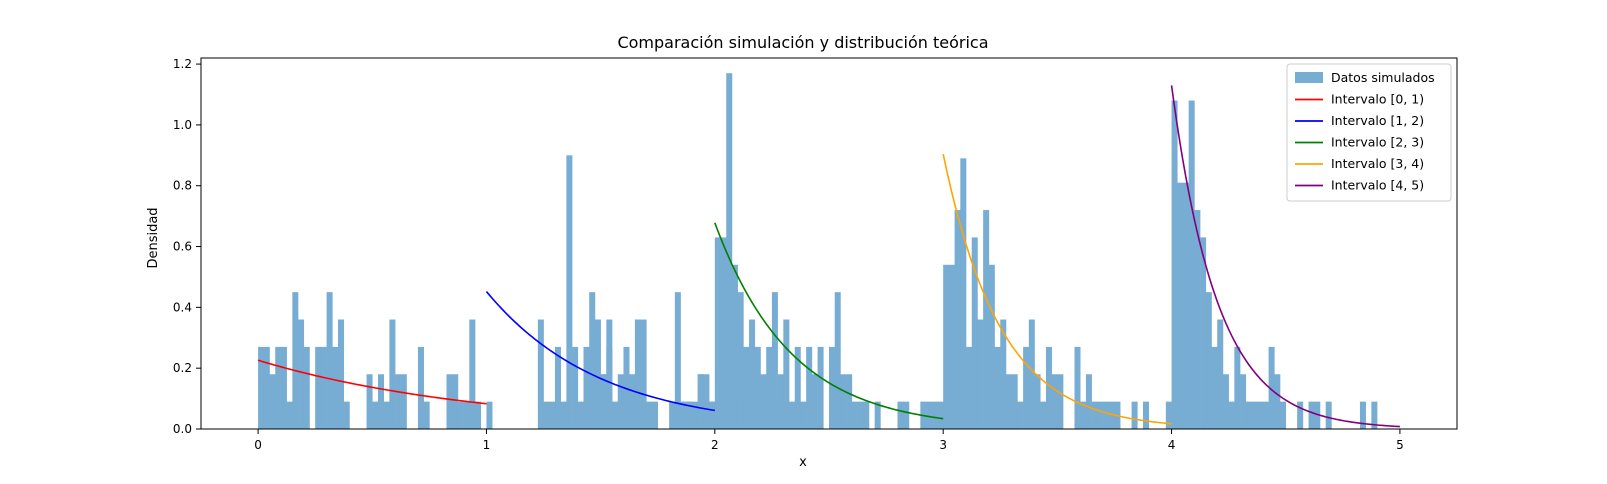 This screenshot has height=484, width=1607. I want to click on x-tick-label: 5, so click(1400, 445).